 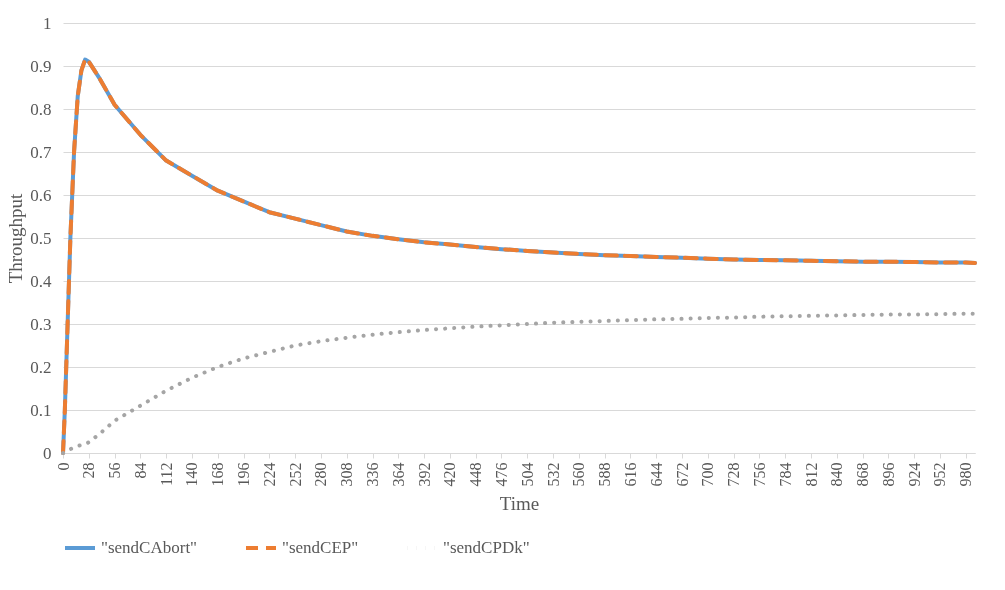 I want to click on x-tick-label: 868, so click(x=863, y=474).